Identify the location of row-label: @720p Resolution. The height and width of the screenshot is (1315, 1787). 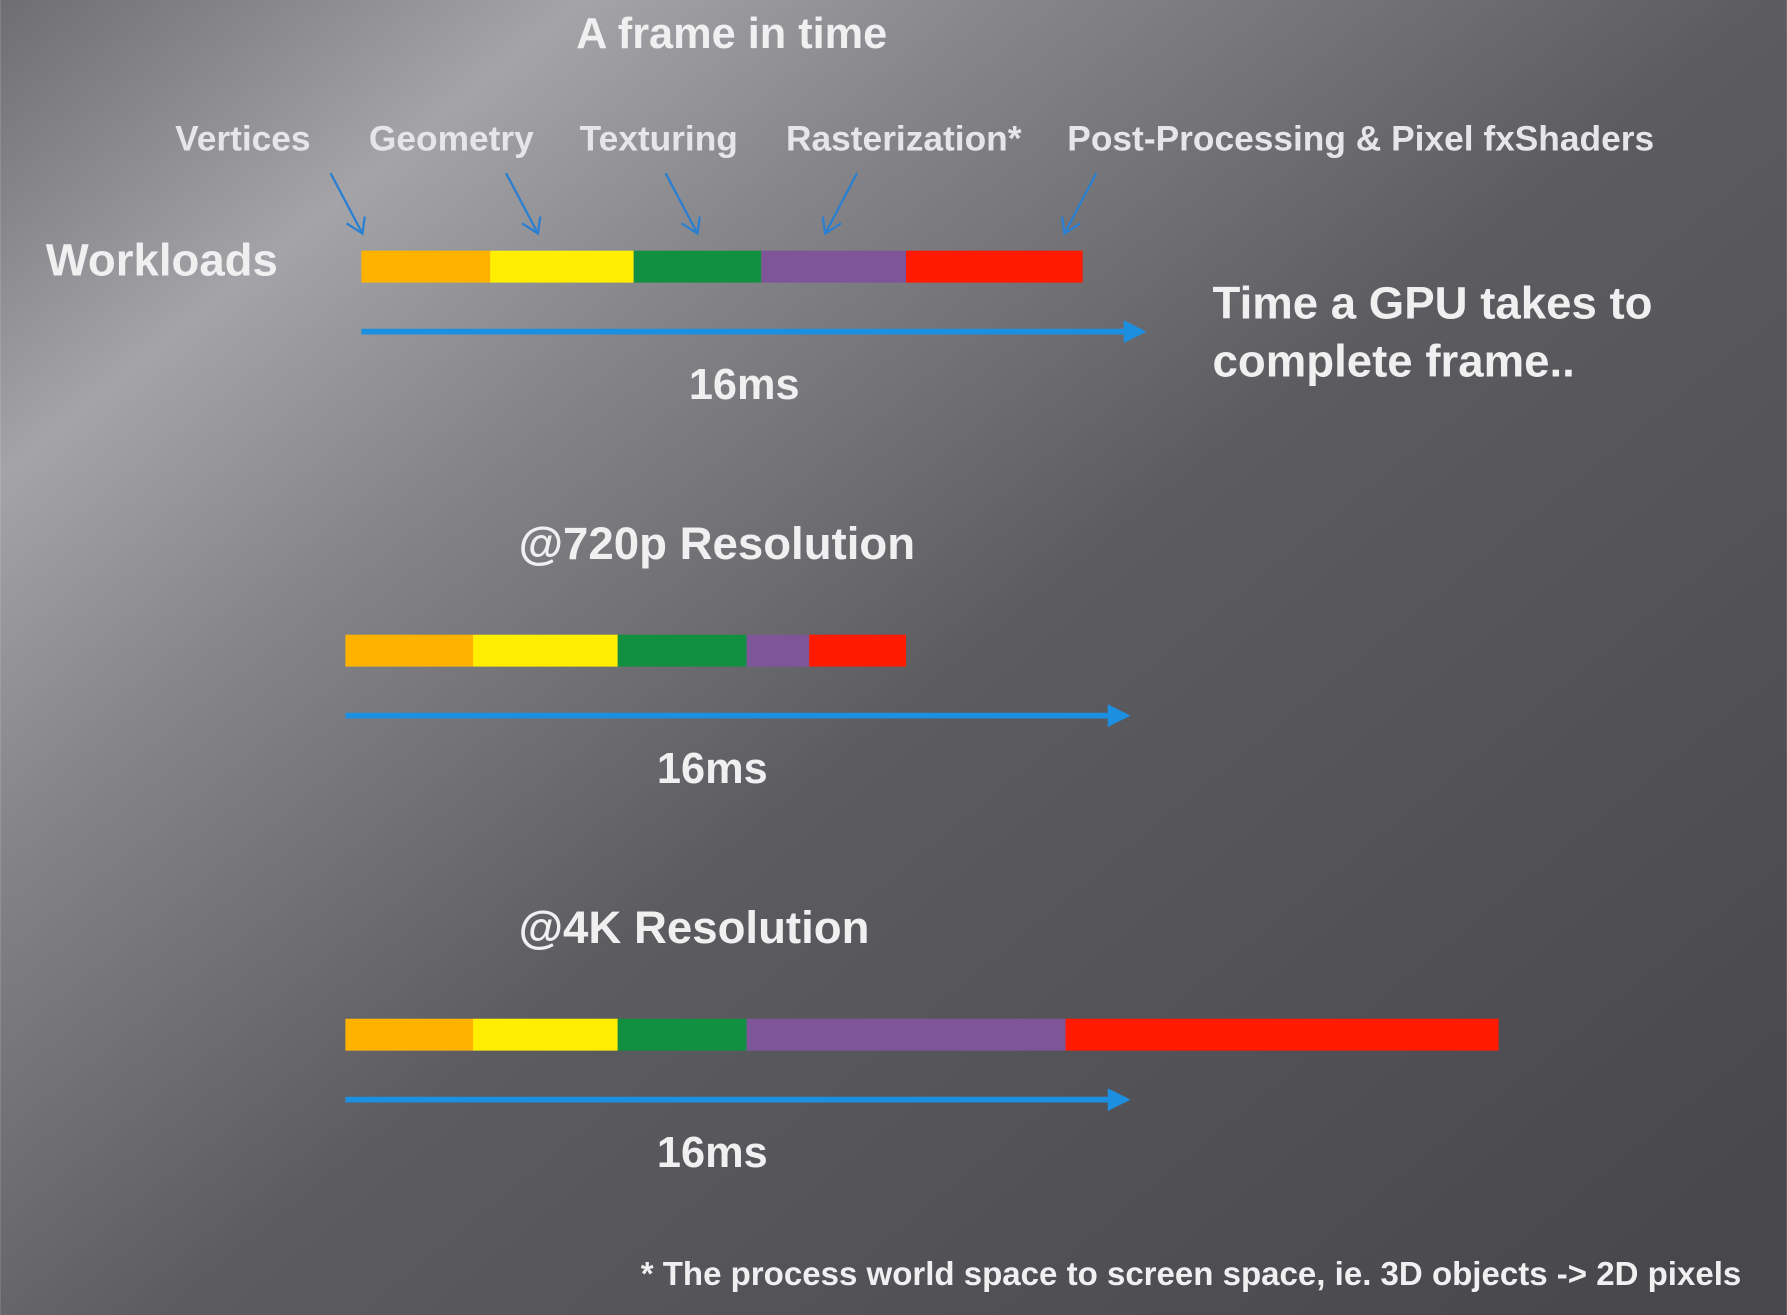
(717, 543).